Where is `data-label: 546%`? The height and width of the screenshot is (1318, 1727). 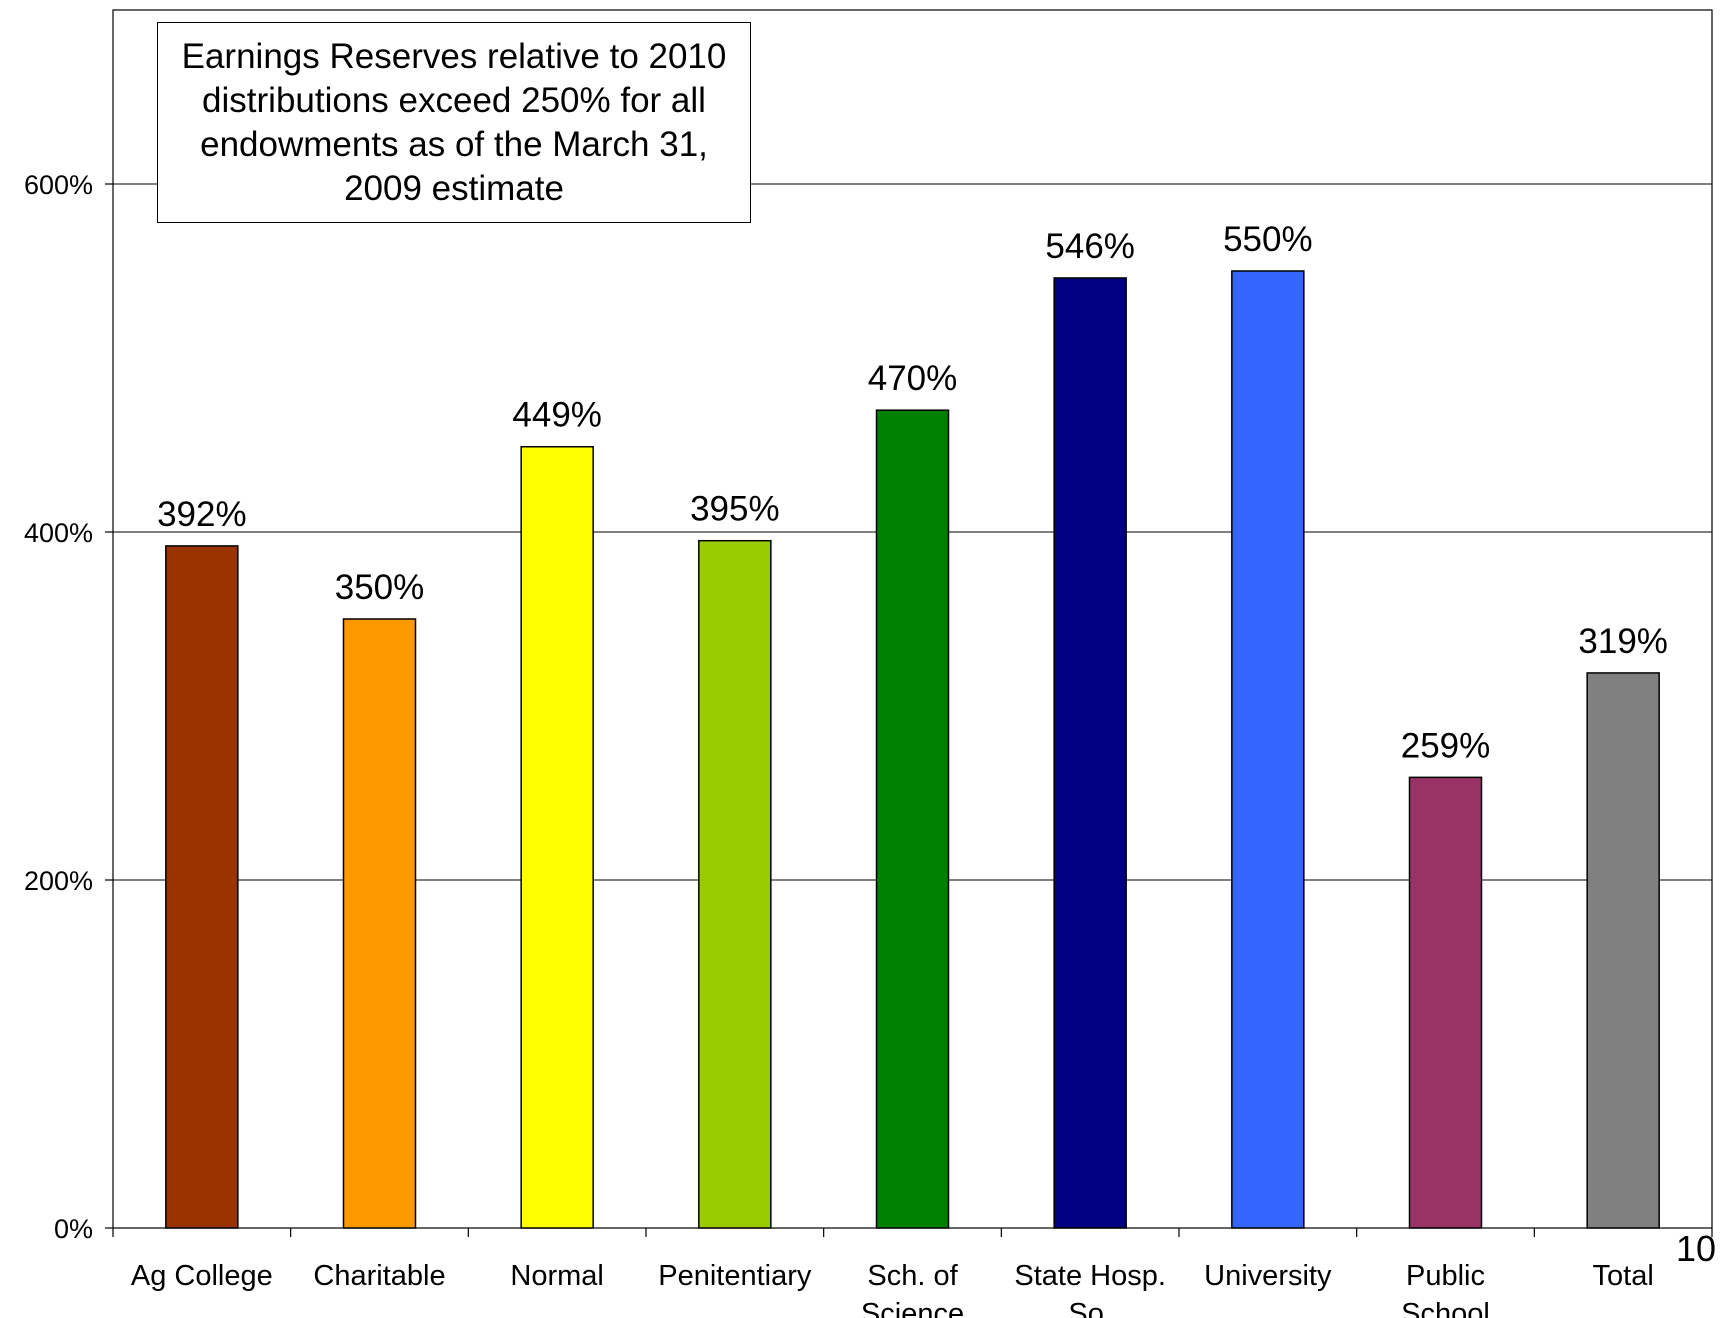
data-label: 546% is located at coordinates (1090, 246).